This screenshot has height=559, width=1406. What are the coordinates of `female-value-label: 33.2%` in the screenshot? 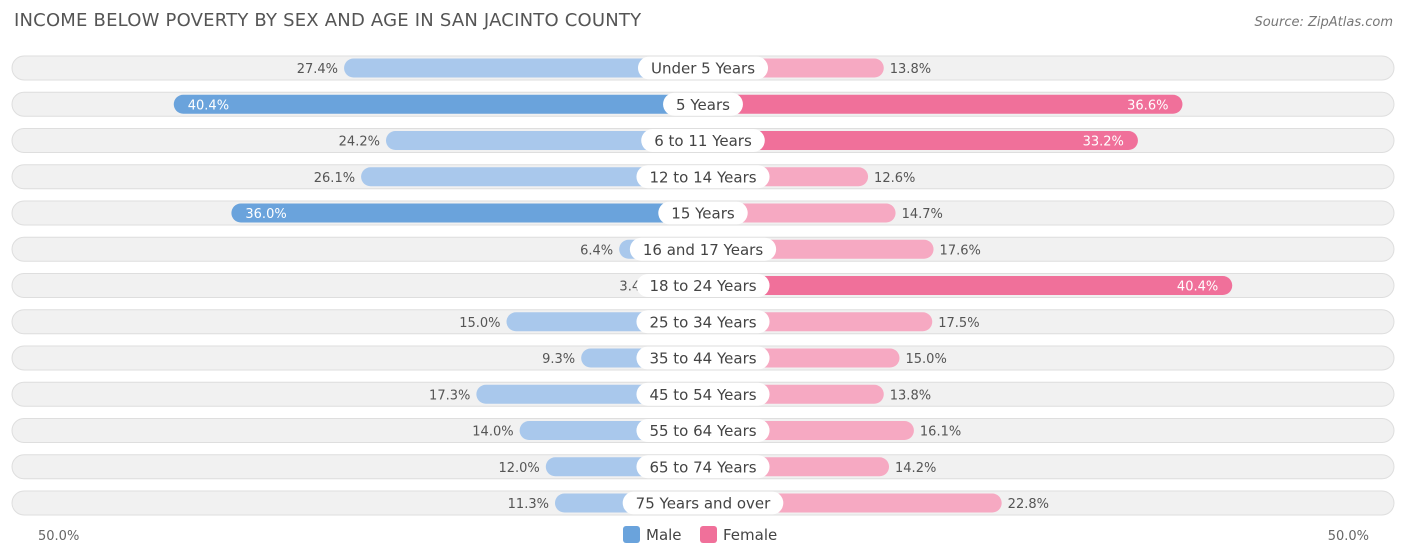 It's located at (1103, 142).